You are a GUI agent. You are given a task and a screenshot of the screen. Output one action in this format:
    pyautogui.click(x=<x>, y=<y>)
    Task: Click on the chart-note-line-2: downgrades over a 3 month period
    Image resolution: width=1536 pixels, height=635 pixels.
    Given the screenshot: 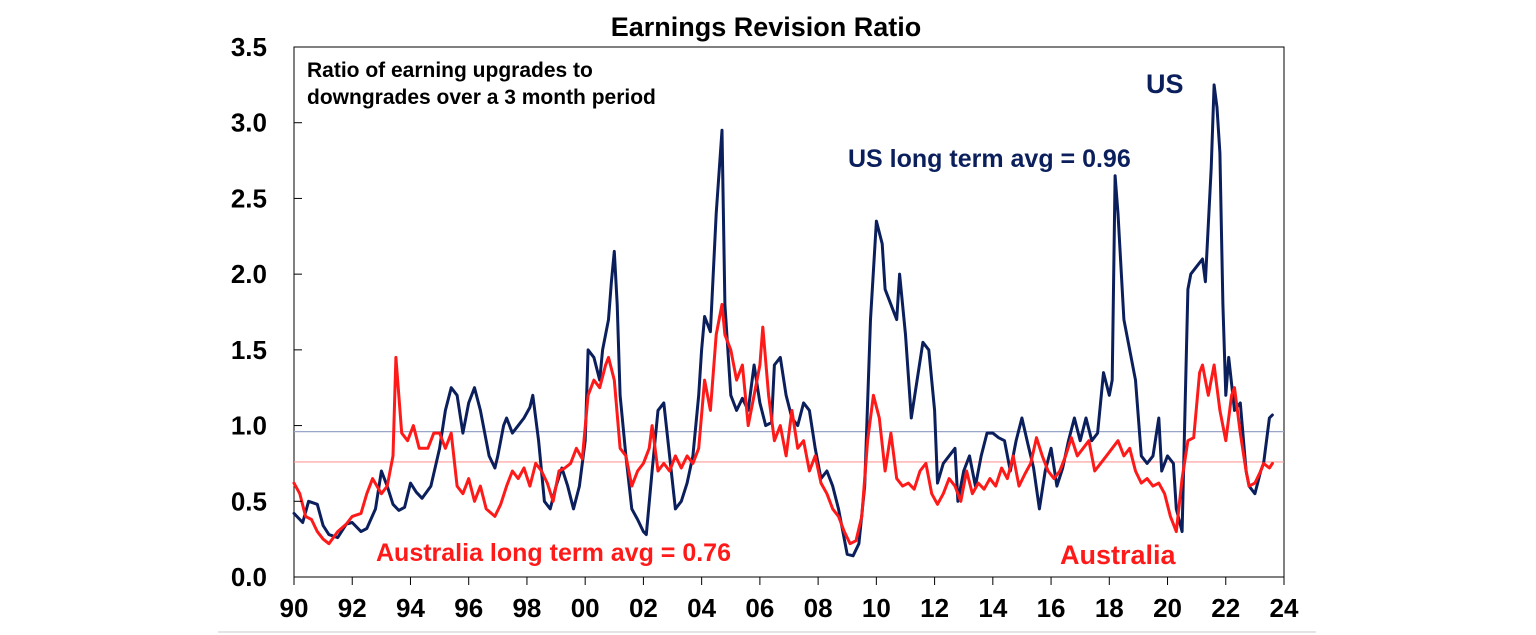 What is the action you would take?
    pyautogui.click(x=481, y=97)
    